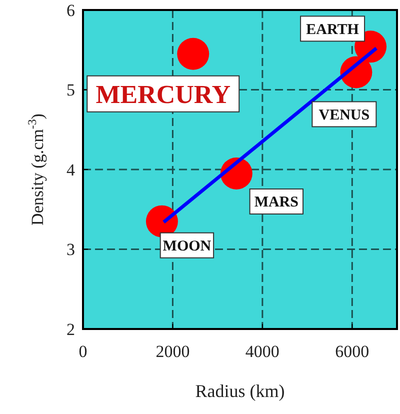  What do you see at coordinates (276, 202) in the screenshot?
I see `annotation: MARS` at bounding box center [276, 202].